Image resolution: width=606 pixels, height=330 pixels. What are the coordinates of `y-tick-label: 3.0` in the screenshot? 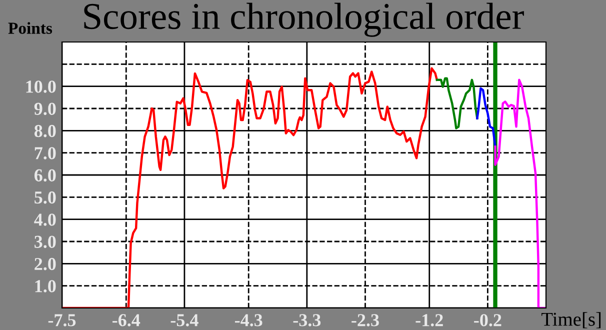 It's located at (45, 242).